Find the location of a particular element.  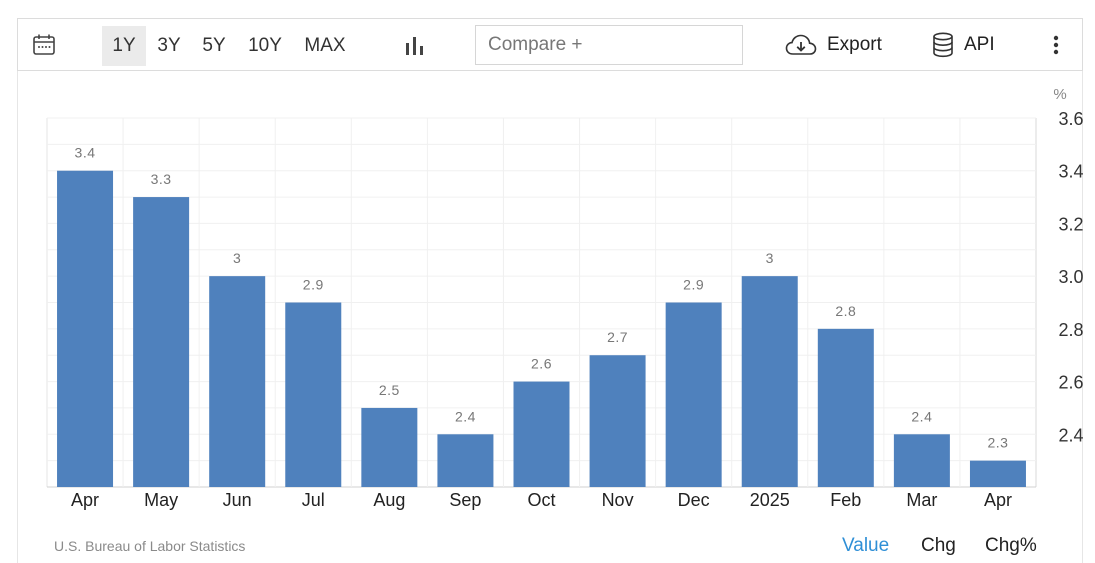

range-3y-button: 3Y is located at coordinates (169, 45).